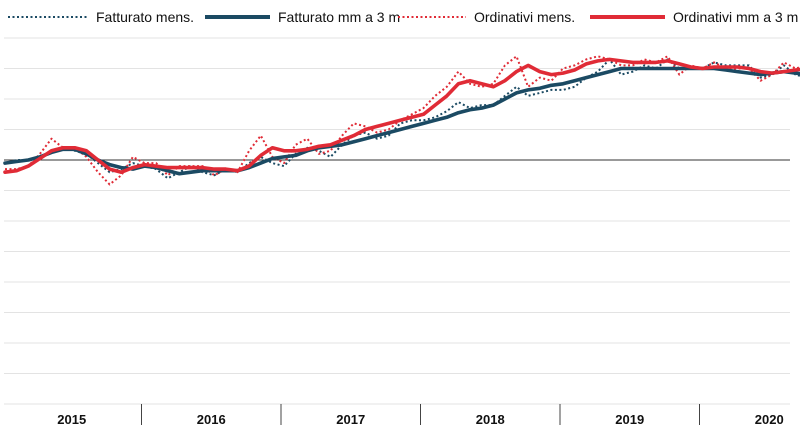  Describe the element at coordinates (339, 17) in the screenshot. I see `legend-label-1: Fatturato mm a 3 m` at that location.